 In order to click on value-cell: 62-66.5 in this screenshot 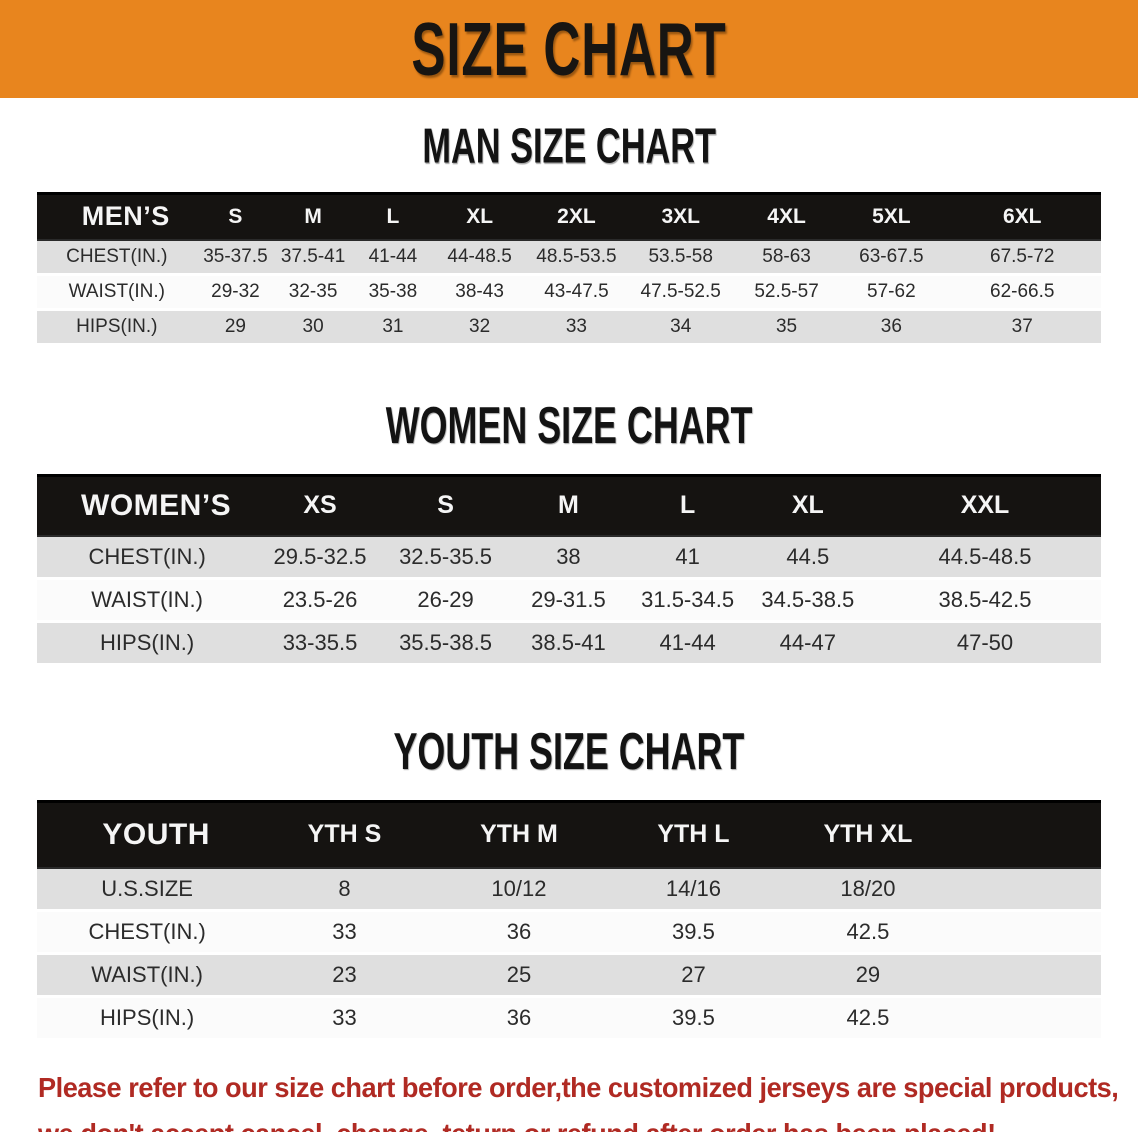, I will do `click(1022, 292)`.